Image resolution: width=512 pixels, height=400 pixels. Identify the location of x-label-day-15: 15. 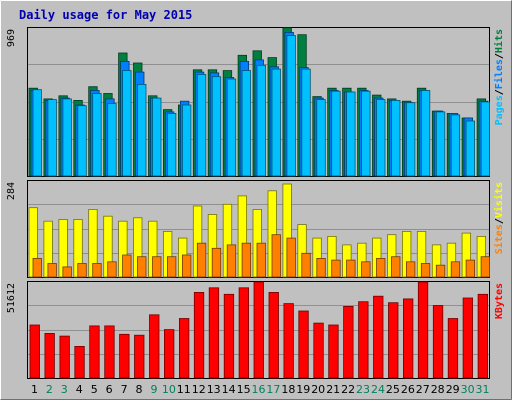
(244, 389).